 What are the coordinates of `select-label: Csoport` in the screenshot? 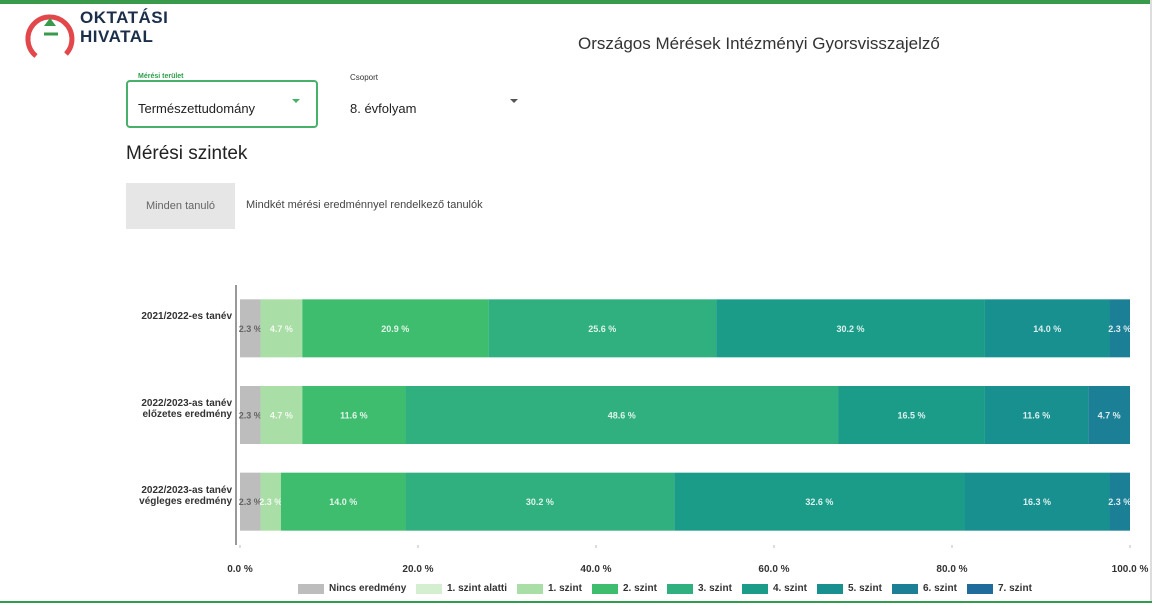 It's located at (364, 77).